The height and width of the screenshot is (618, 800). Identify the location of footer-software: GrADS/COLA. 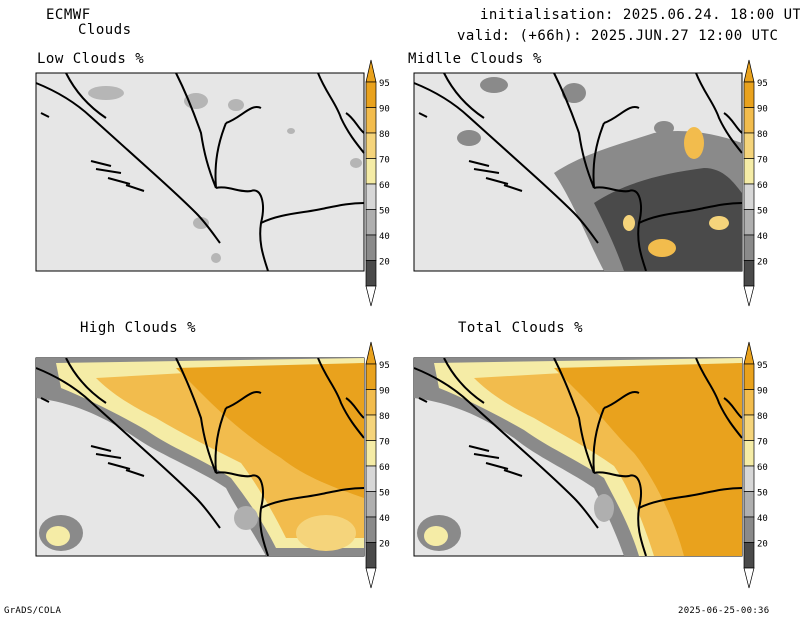
(33, 611).